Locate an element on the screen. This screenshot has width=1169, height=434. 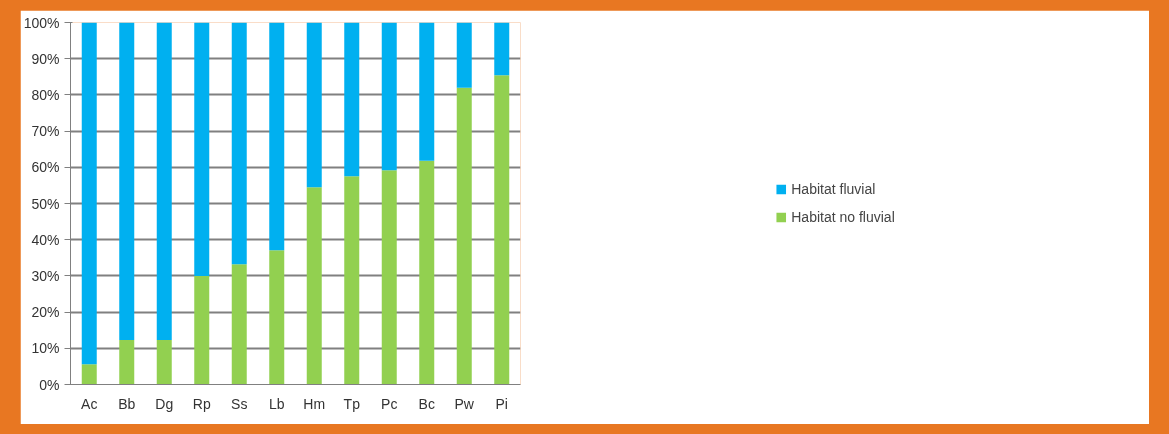
x-tick-label: Bc is located at coordinates (426, 403).